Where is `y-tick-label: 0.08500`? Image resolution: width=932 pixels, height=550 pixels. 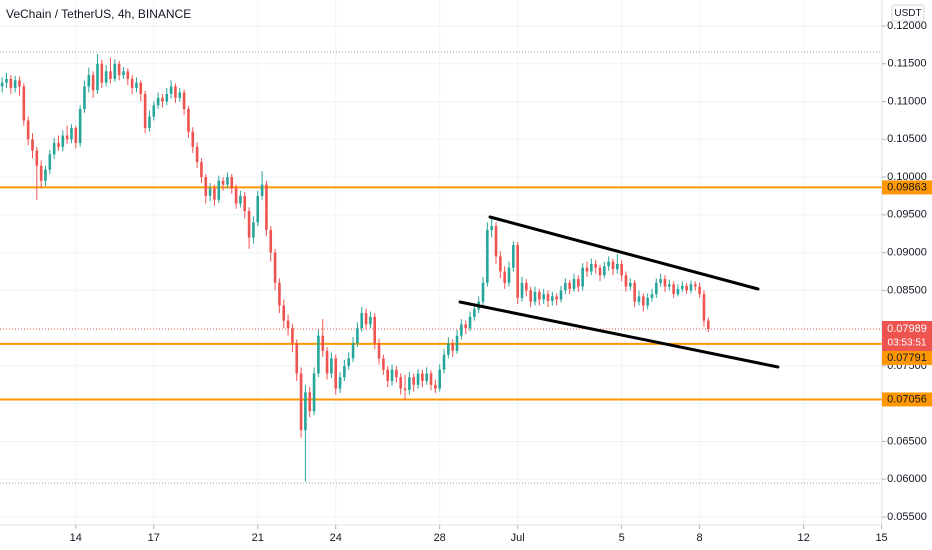 y-tick-label: 0.08500 is located at coordinates (907, 290).